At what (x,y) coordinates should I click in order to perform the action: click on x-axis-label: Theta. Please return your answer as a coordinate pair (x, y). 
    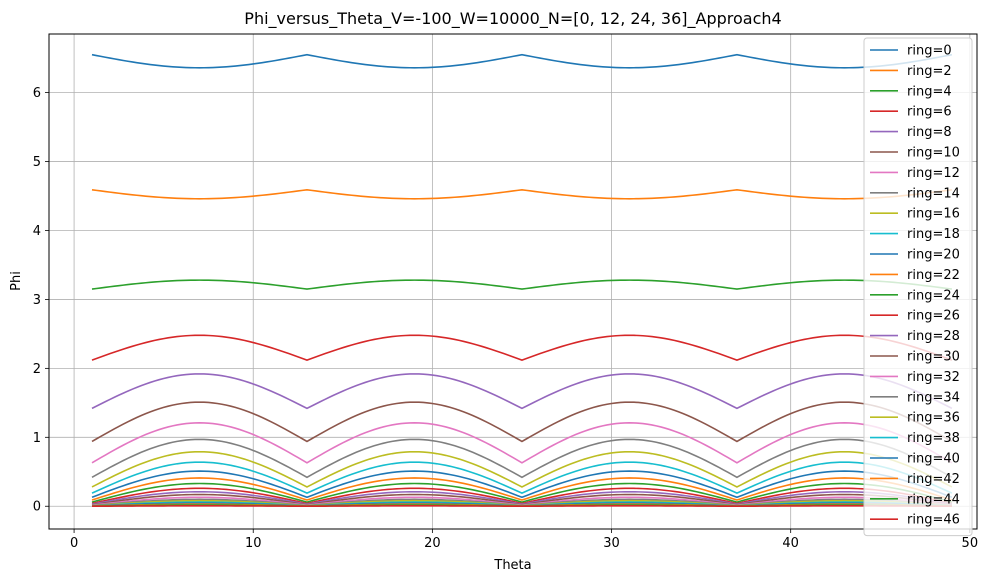
    Looking at the image, I should click on (512, 565).